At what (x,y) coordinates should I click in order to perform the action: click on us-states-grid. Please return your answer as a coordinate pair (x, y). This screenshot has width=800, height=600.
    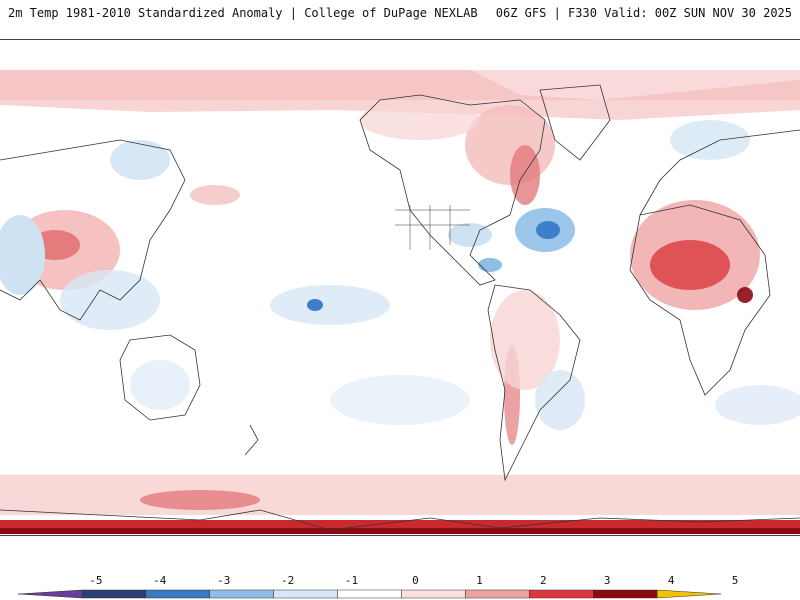
    Looking at the image, I should click on (432, 227).